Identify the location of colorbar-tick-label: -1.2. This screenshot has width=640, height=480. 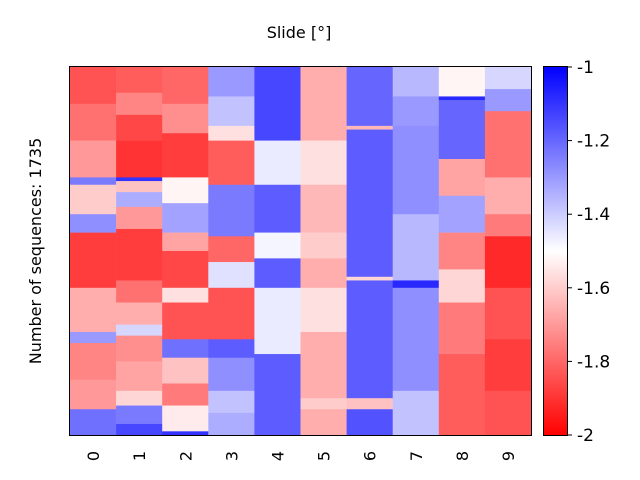
(593, 142).